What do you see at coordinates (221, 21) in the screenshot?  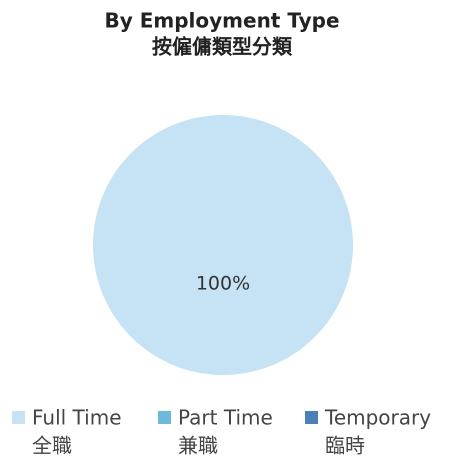 I see `chart-title: By Employment Type` at bounding box center [221, 21].